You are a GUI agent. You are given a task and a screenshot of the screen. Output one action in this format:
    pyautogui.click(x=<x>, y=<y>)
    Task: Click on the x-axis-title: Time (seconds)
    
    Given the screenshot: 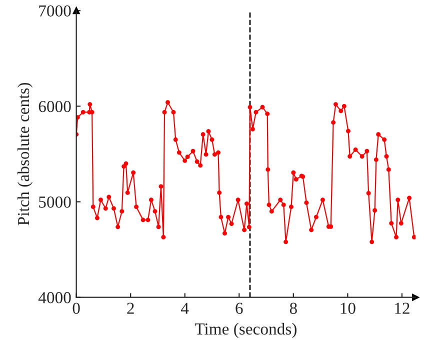 What is the action you would take?
    pyautogui.click(x=245, y=330)
    